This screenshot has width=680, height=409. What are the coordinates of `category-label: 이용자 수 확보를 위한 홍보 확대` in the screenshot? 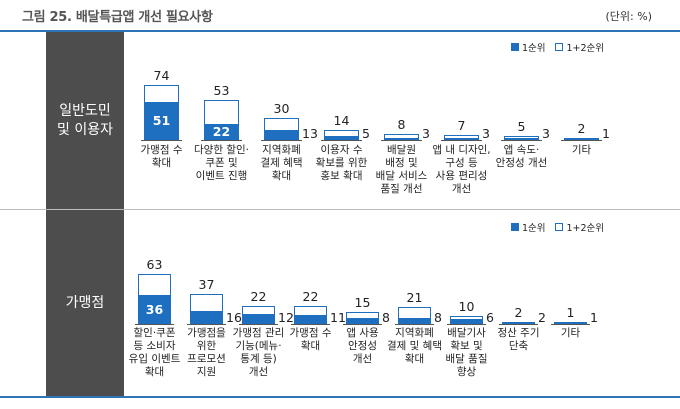 It's located at (341, 163).